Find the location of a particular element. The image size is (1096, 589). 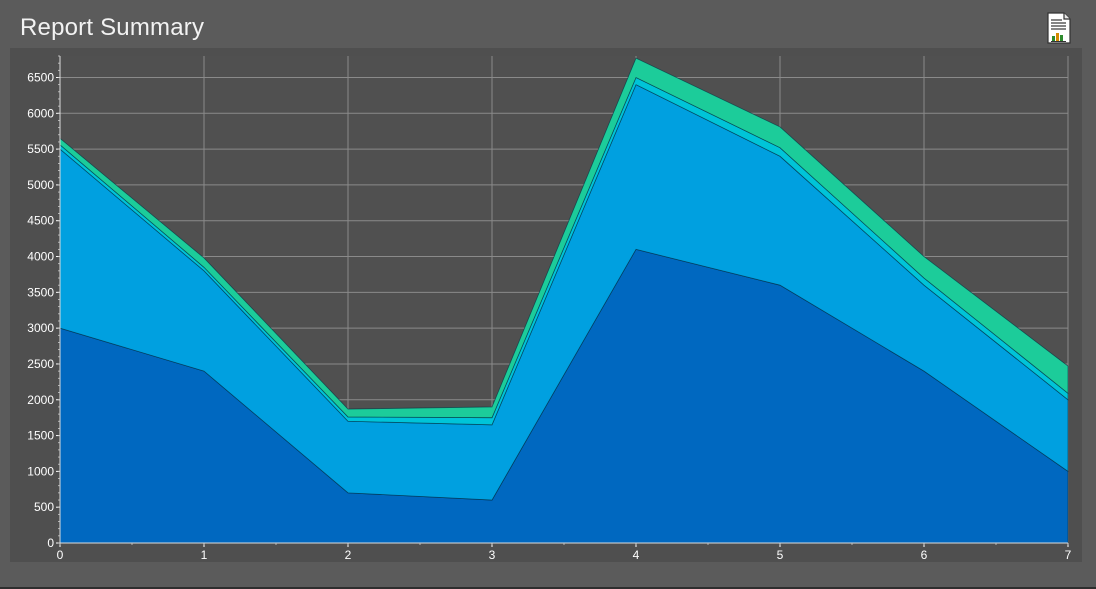

y-tick-label: 3000 is located at coordinates (40, 328).